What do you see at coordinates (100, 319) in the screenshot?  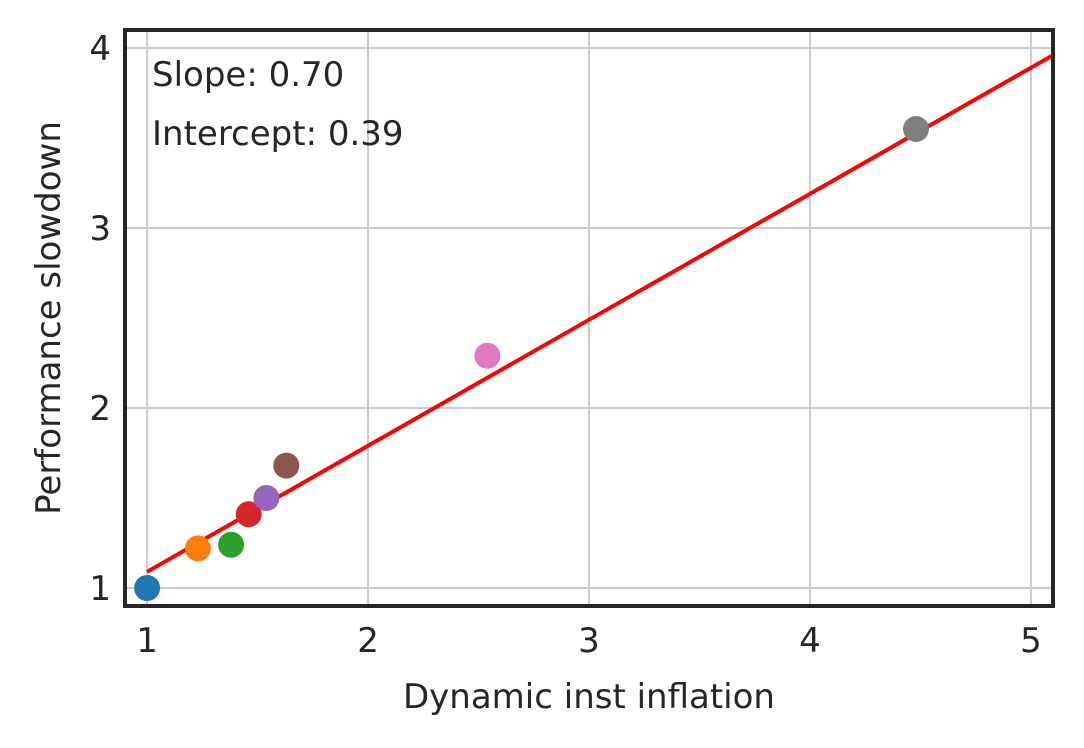 I see `y-tick-labels: 1 2 3 4` at bounding box center [100, 319].